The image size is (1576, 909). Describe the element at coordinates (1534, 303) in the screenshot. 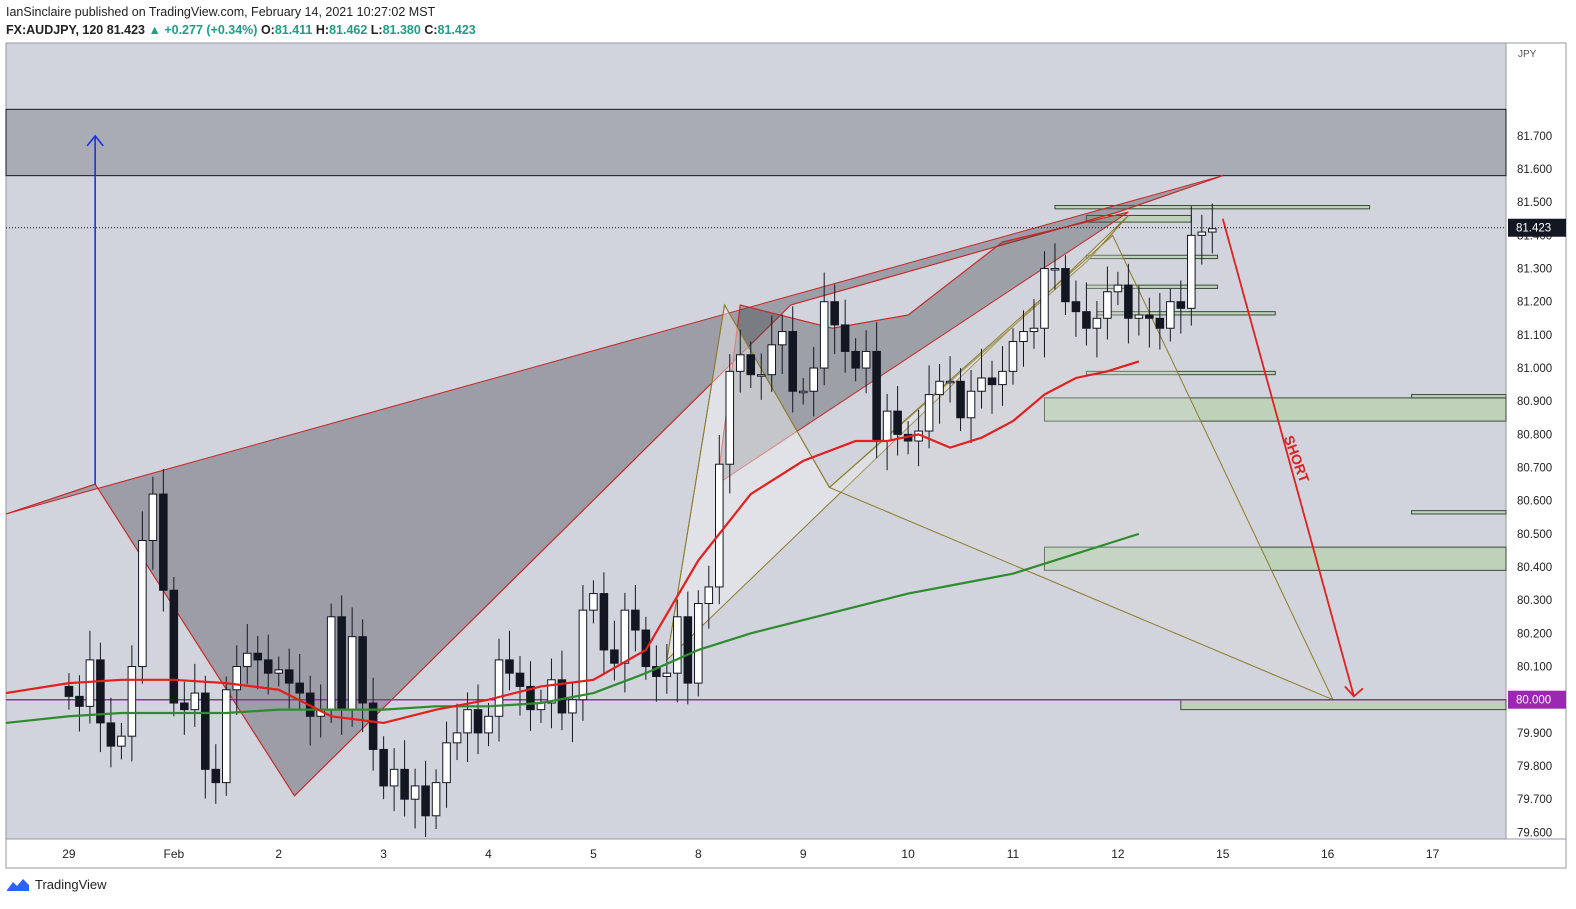

I see `price-tick-label: 81.200` at that location.